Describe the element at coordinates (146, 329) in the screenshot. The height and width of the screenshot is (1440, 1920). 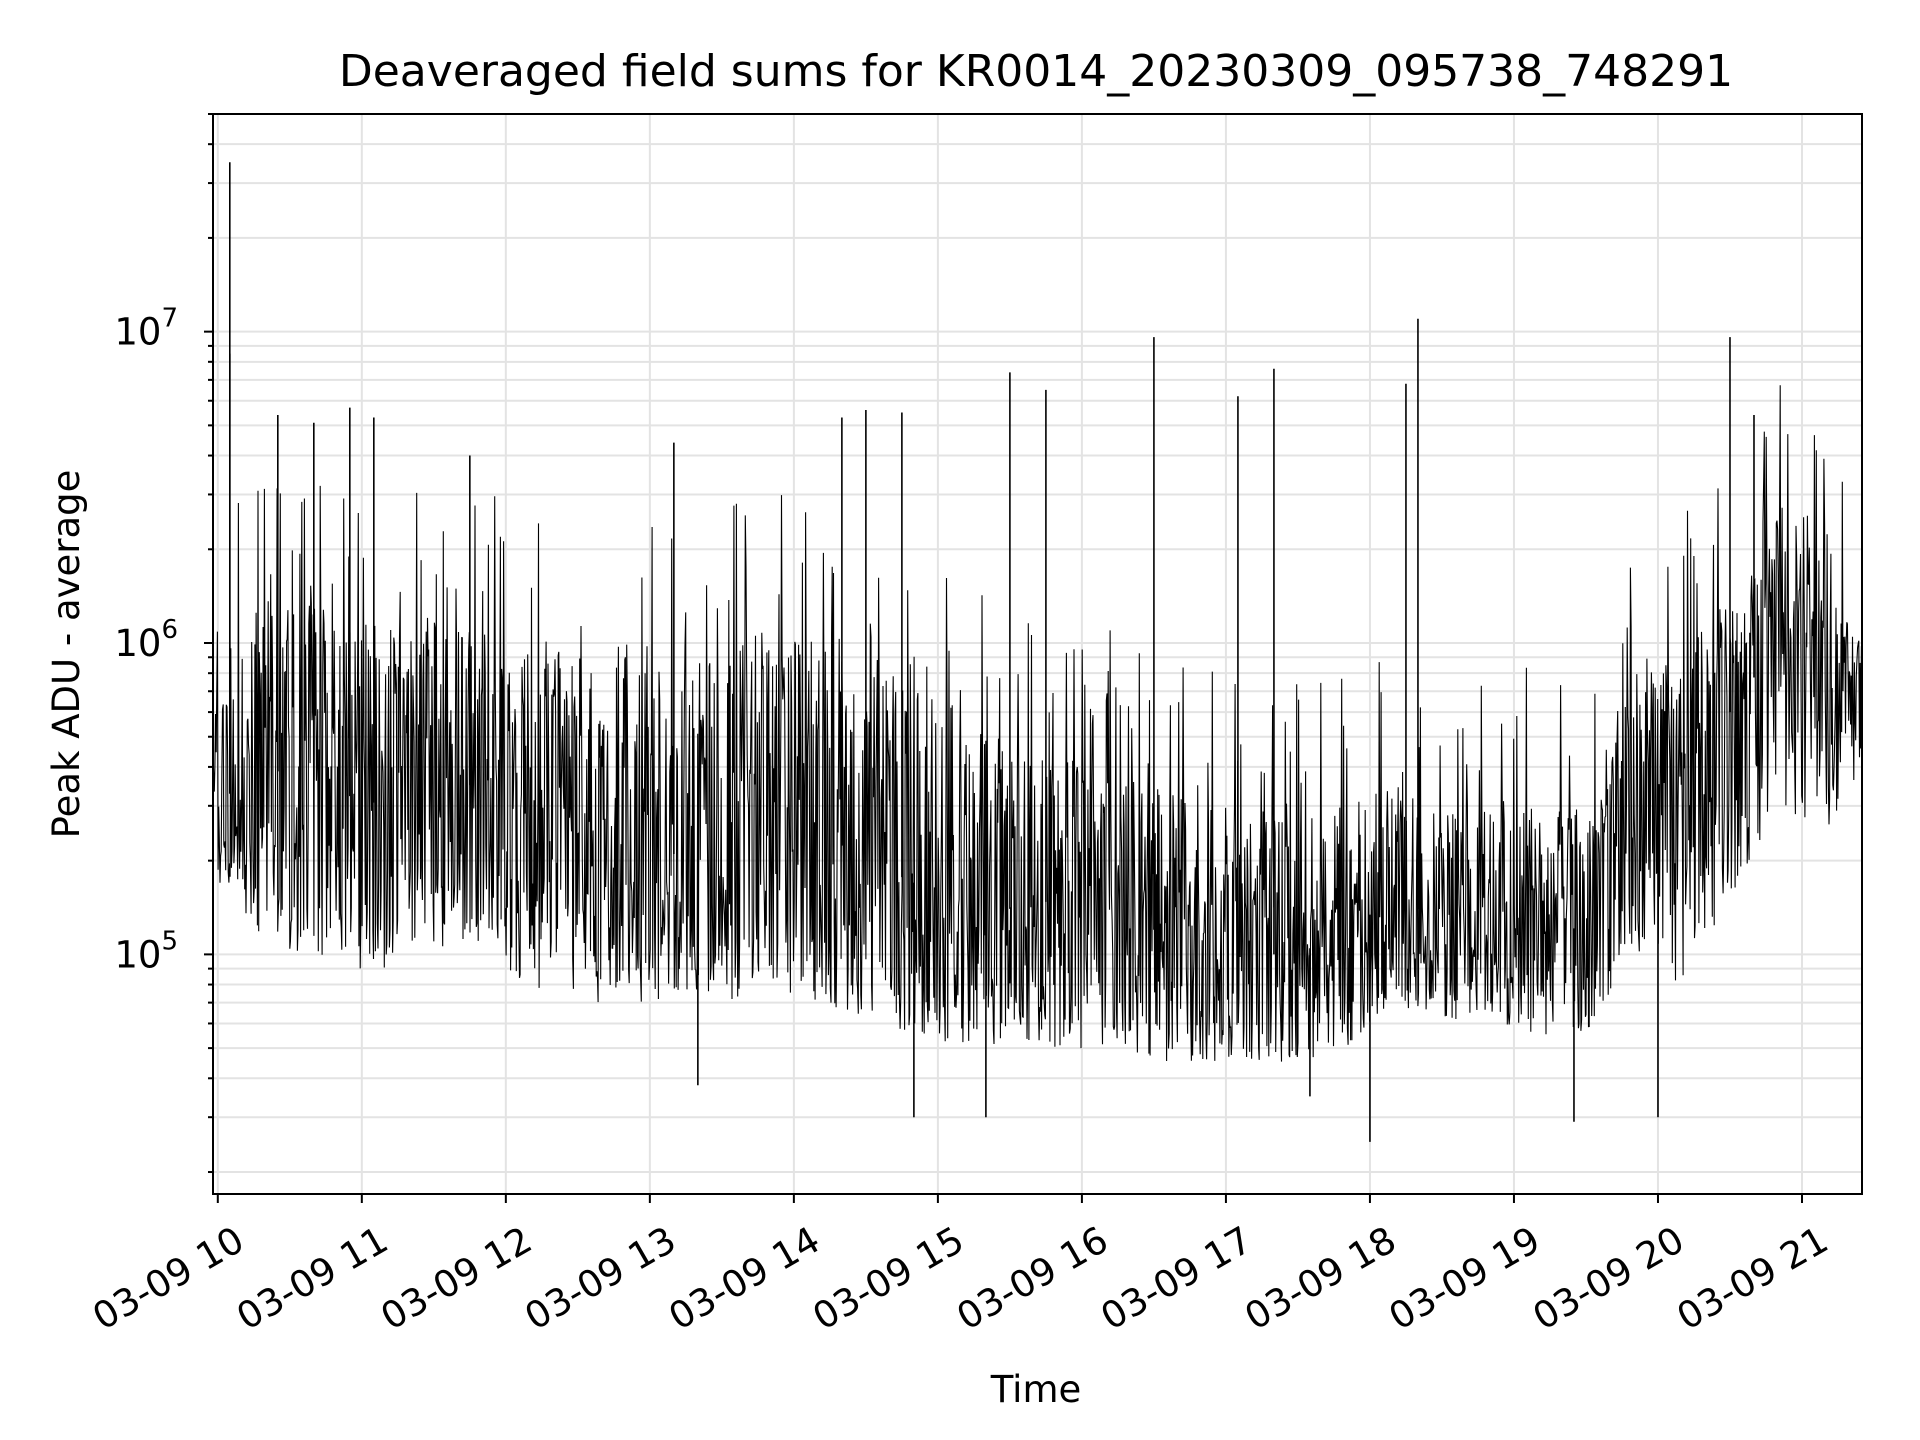
I see `y-tick-label: 10⁷` at that location.